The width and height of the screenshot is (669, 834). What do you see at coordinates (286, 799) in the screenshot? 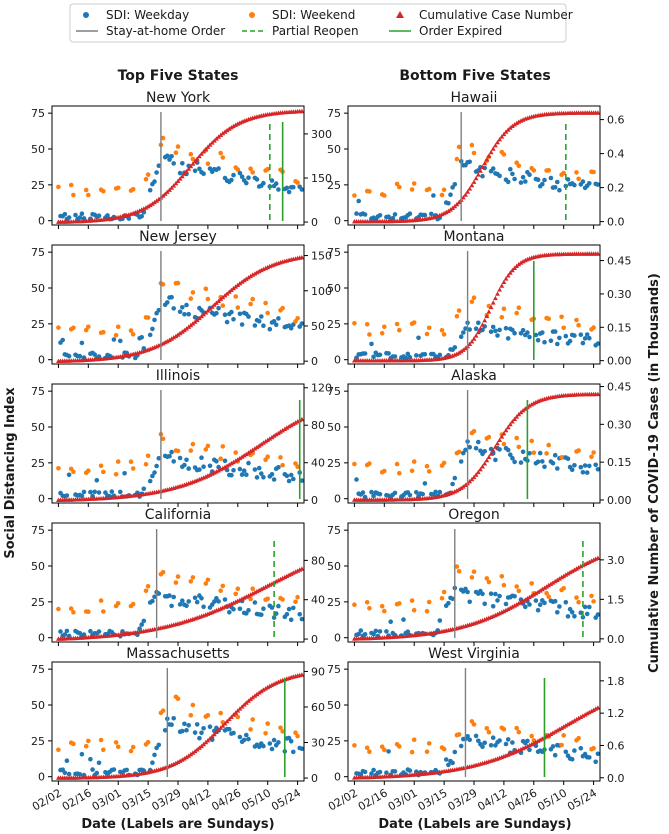
I see `x-tick-label: 05/24` at bounding box center [286, 799].